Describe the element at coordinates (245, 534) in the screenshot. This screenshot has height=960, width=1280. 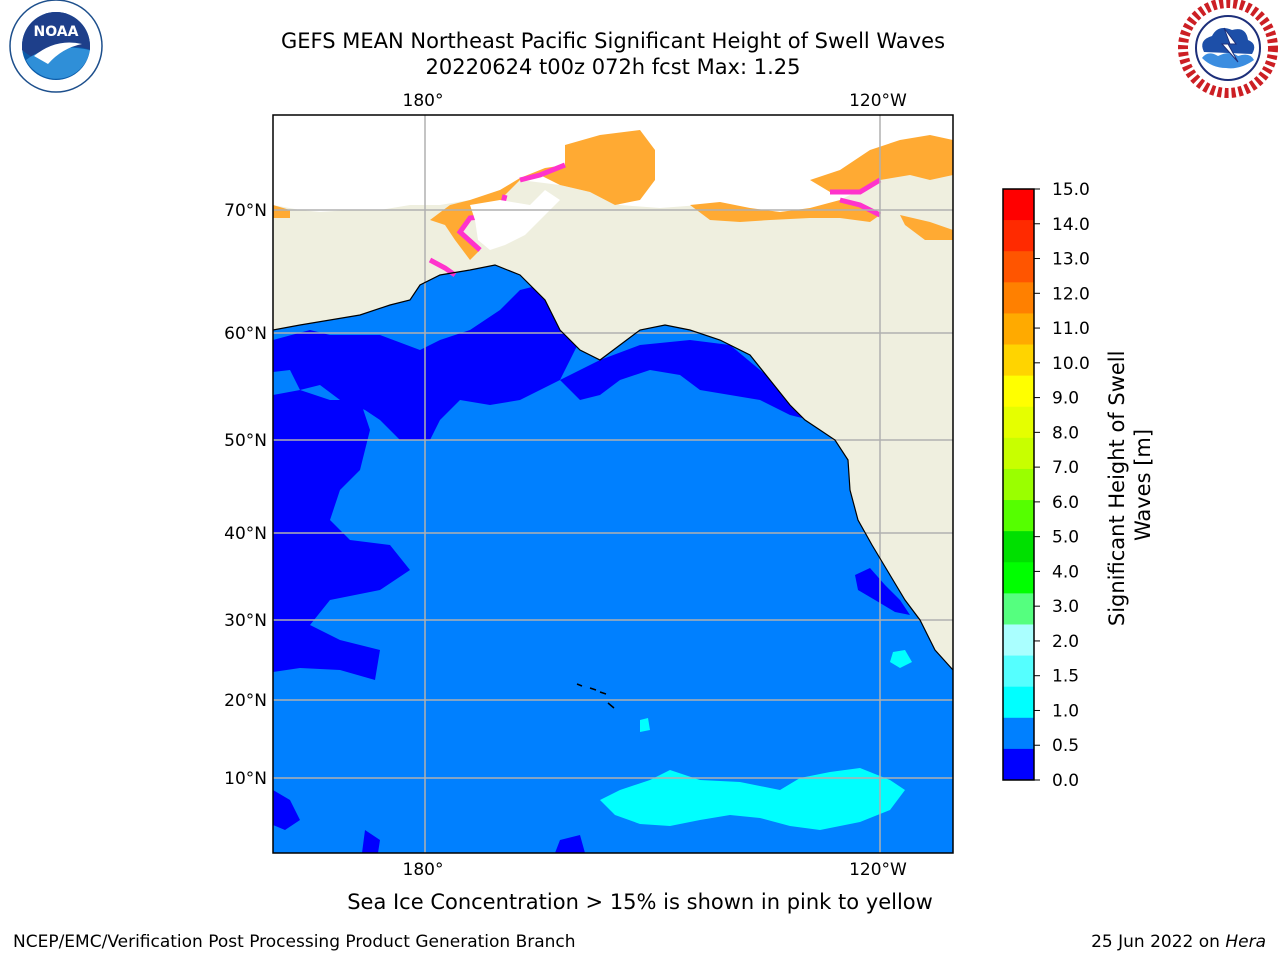
I see `lat-label: 40°N` at that location.